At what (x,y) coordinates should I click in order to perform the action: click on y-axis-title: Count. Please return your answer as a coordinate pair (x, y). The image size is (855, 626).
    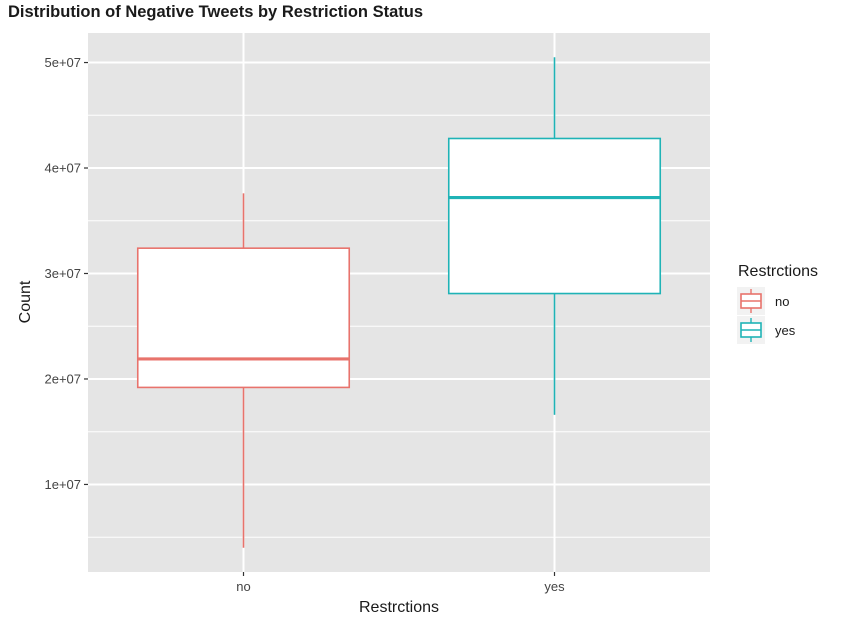
    Looking at the image, I should click on (25, 301).